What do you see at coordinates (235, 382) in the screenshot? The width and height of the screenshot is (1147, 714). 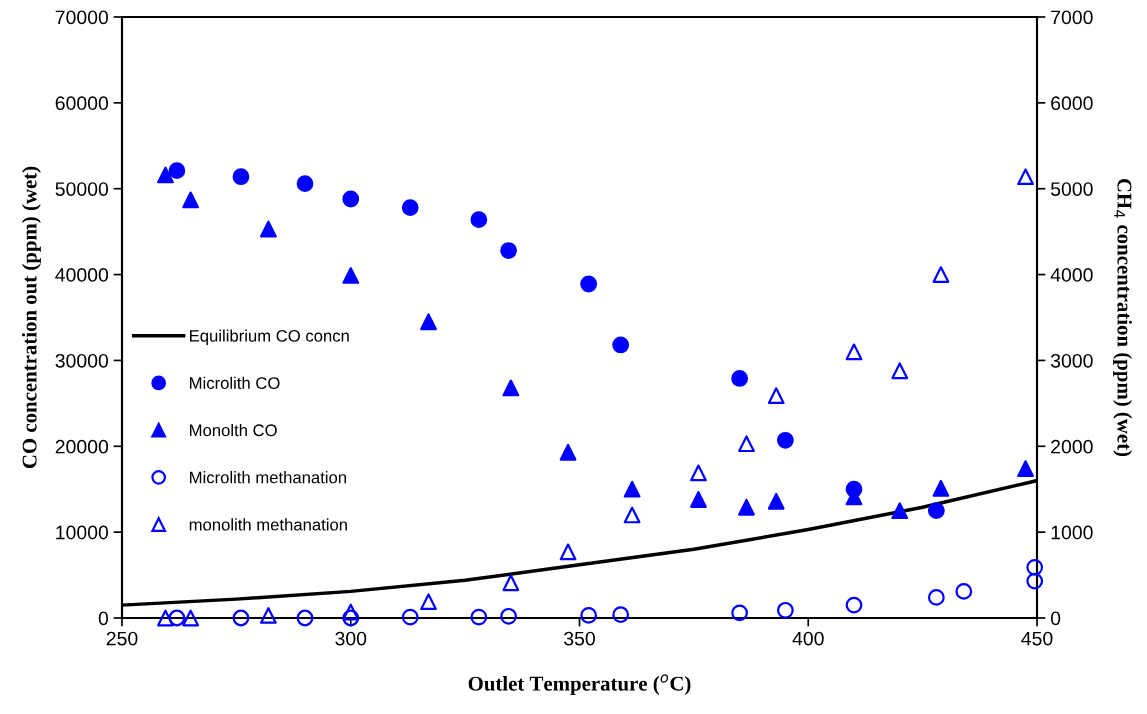 I see `legend-label: Microlith CO` at bounding box center [235, 382].